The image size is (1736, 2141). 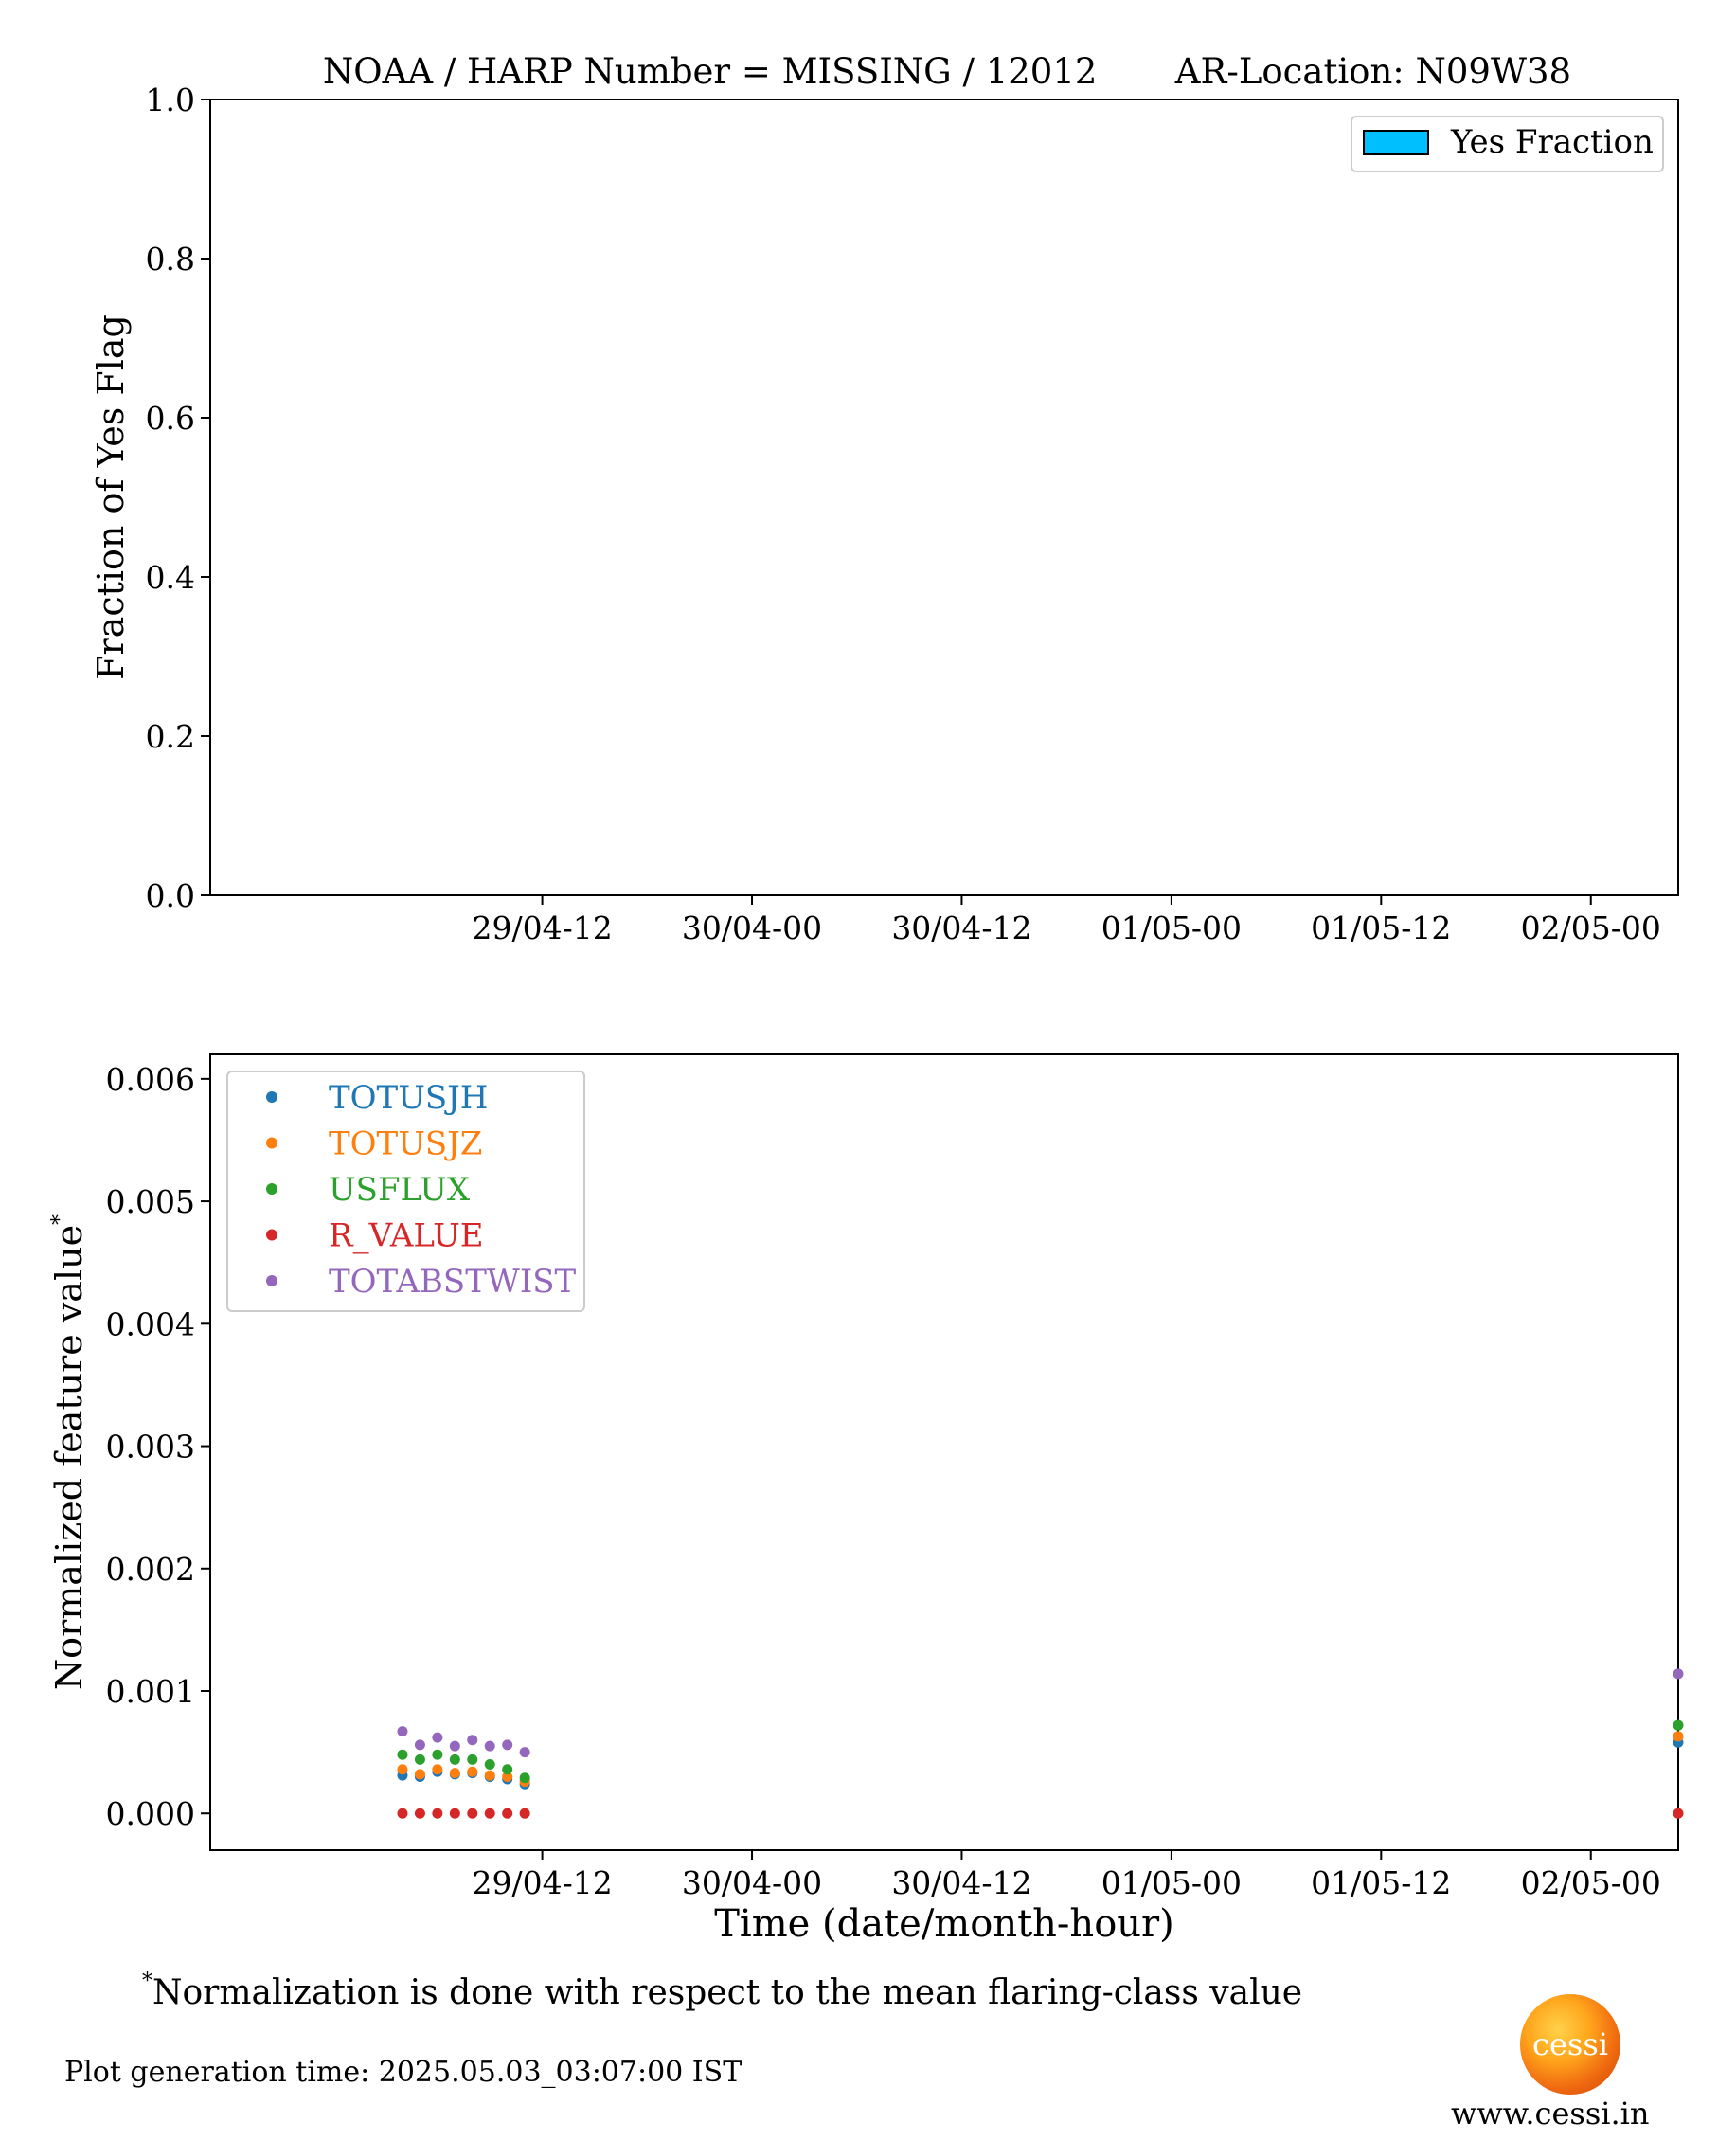 I want to click on top-legend-label: Yes Fraction, so click(x=1552, y=142).